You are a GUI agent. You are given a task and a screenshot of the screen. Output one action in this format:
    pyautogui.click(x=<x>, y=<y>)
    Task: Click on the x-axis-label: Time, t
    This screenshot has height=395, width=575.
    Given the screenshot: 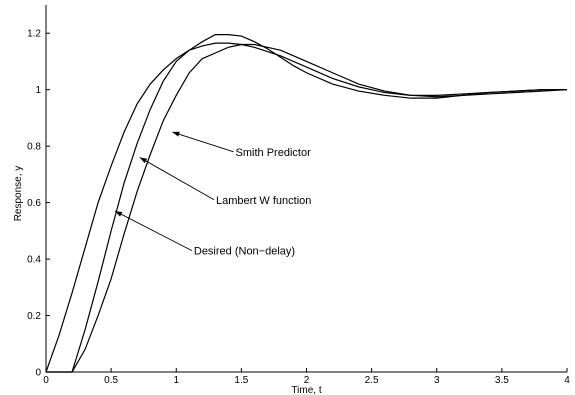 What is the action you would take?
    pyautogui.click(x=306, y=390)
    